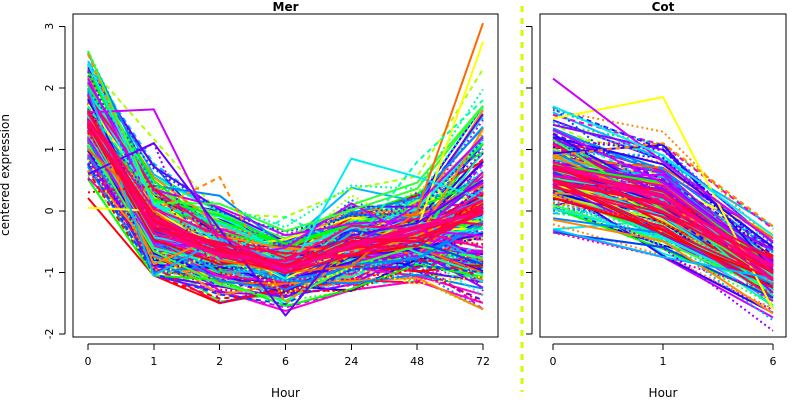 This screenshot has height=400, width=800. Describe the element at coordinates (49, 333) in the screenshot. I see `y-tick-label: -2` at that location.